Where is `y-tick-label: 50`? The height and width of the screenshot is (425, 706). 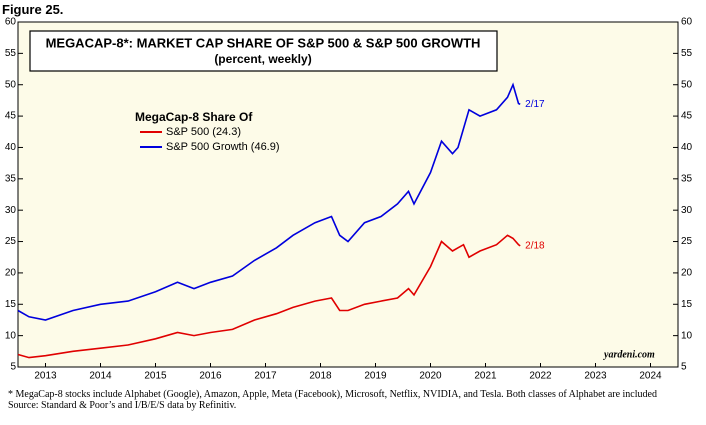
y-tick-label: 50 is located at coordinates (11, 84).